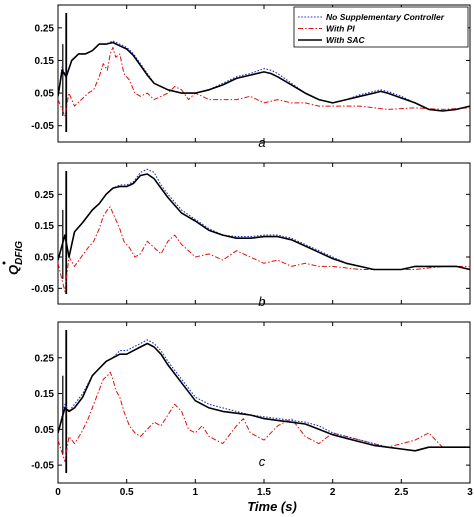  What do you see at coordinates (127, 492) in the screenshot?
I see `x-tick-label: 0.5` at bounding box center [127, 492].